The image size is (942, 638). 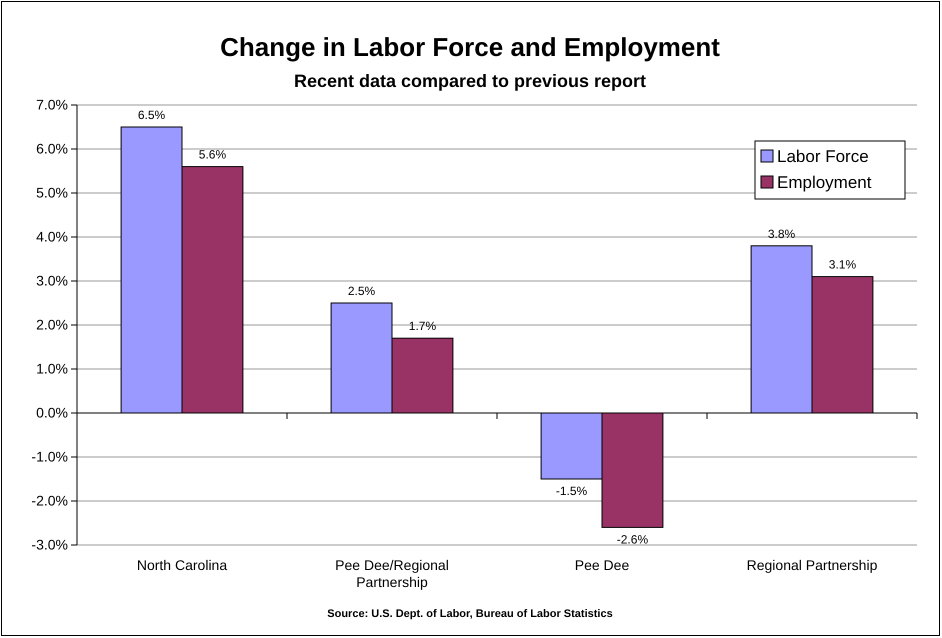 What do you see at coordinates (152, 115) in the screenshot?
I see `data-label: 6.5%` at bounding box center [152, 115].